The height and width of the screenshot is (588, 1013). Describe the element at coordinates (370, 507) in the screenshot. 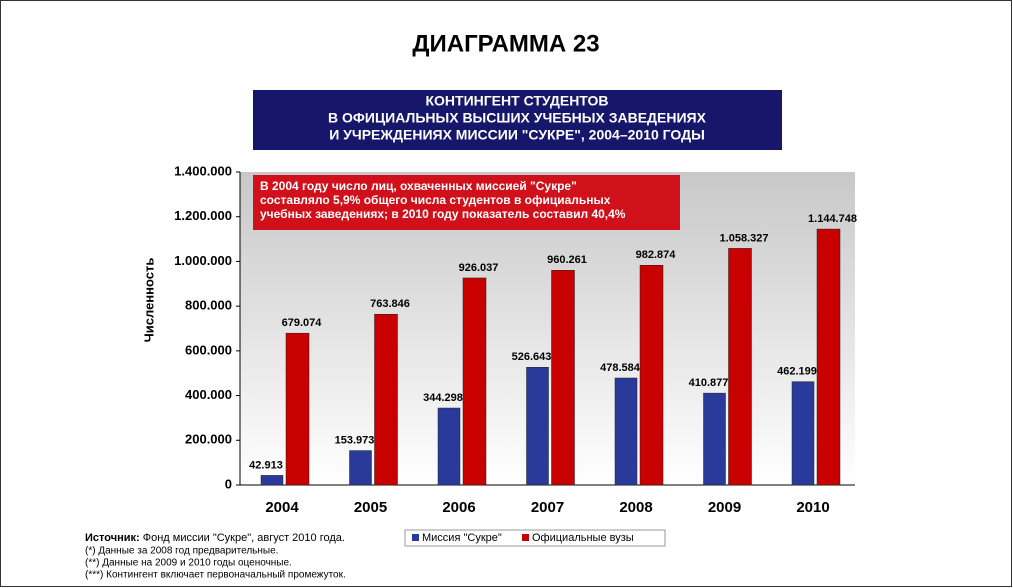

I see `x-tick-label: 2005` at that location.